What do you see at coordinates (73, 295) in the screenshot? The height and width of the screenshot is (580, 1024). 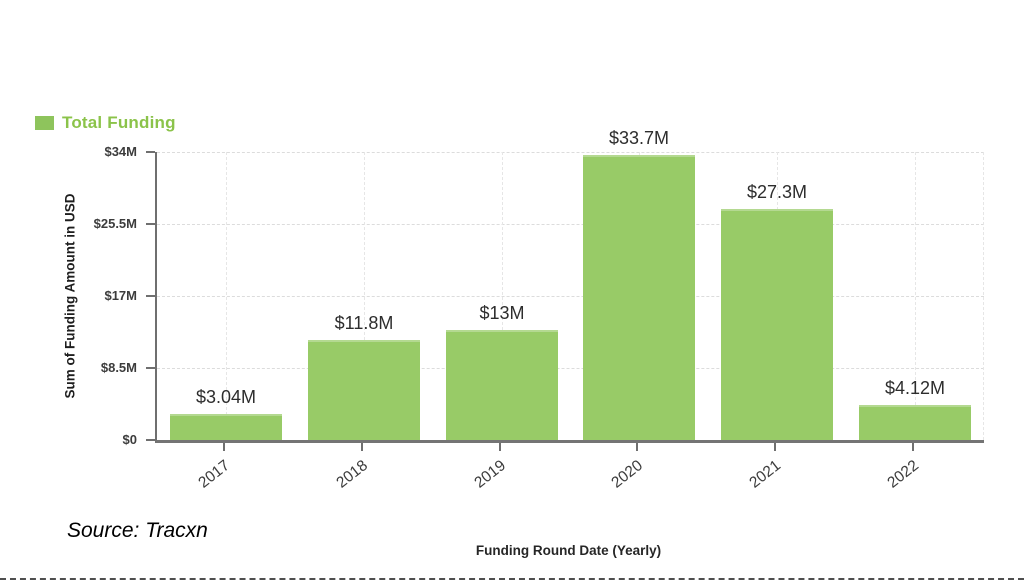 I see `y-axis-tick-labels: $0 $8.5M $17M $25.5M $34M` at bounding box center [73, 295].